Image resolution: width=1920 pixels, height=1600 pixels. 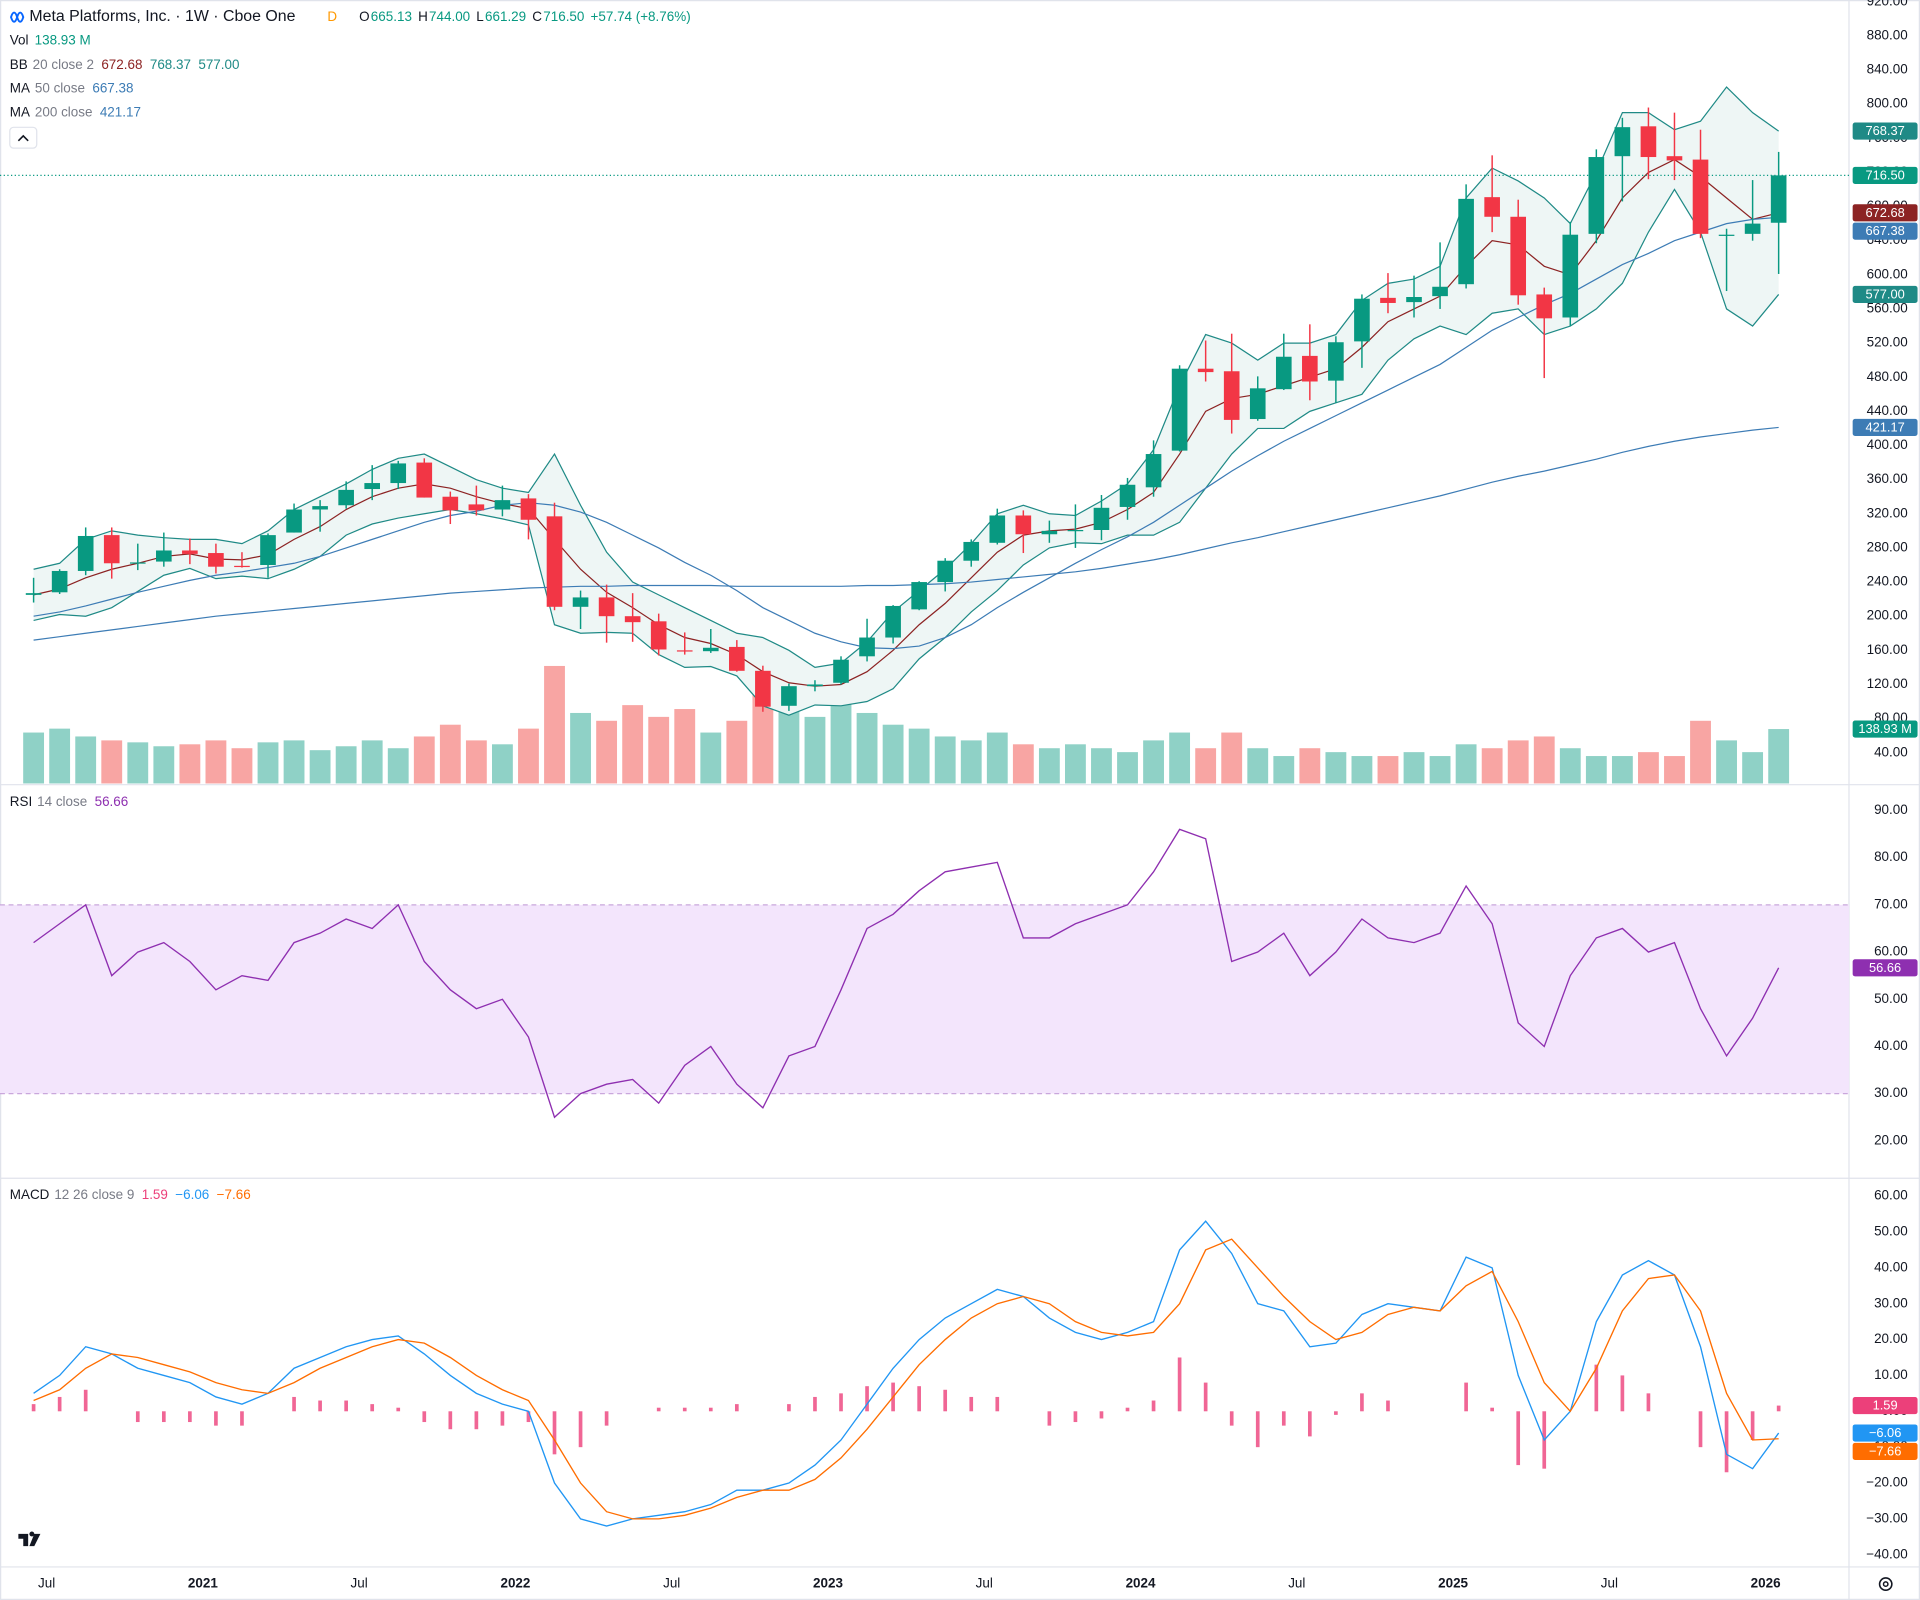 What do you see at coordinates (20, 87) in the screenshot?
I see `legend-name: MA` at bounding box center [20, 87].